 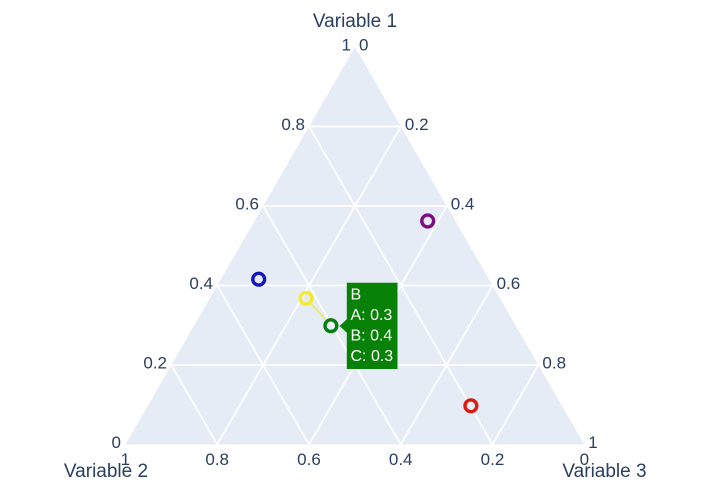 What do you see at coordinates (355, 21) in the screenshot?
I see `svg-text: Variable 1` at bounding box center [355, 21].